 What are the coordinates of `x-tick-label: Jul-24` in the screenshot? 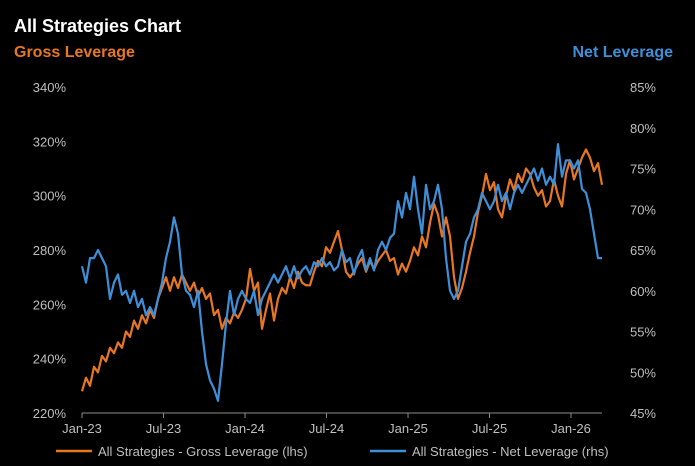 It's located at (326, 428).